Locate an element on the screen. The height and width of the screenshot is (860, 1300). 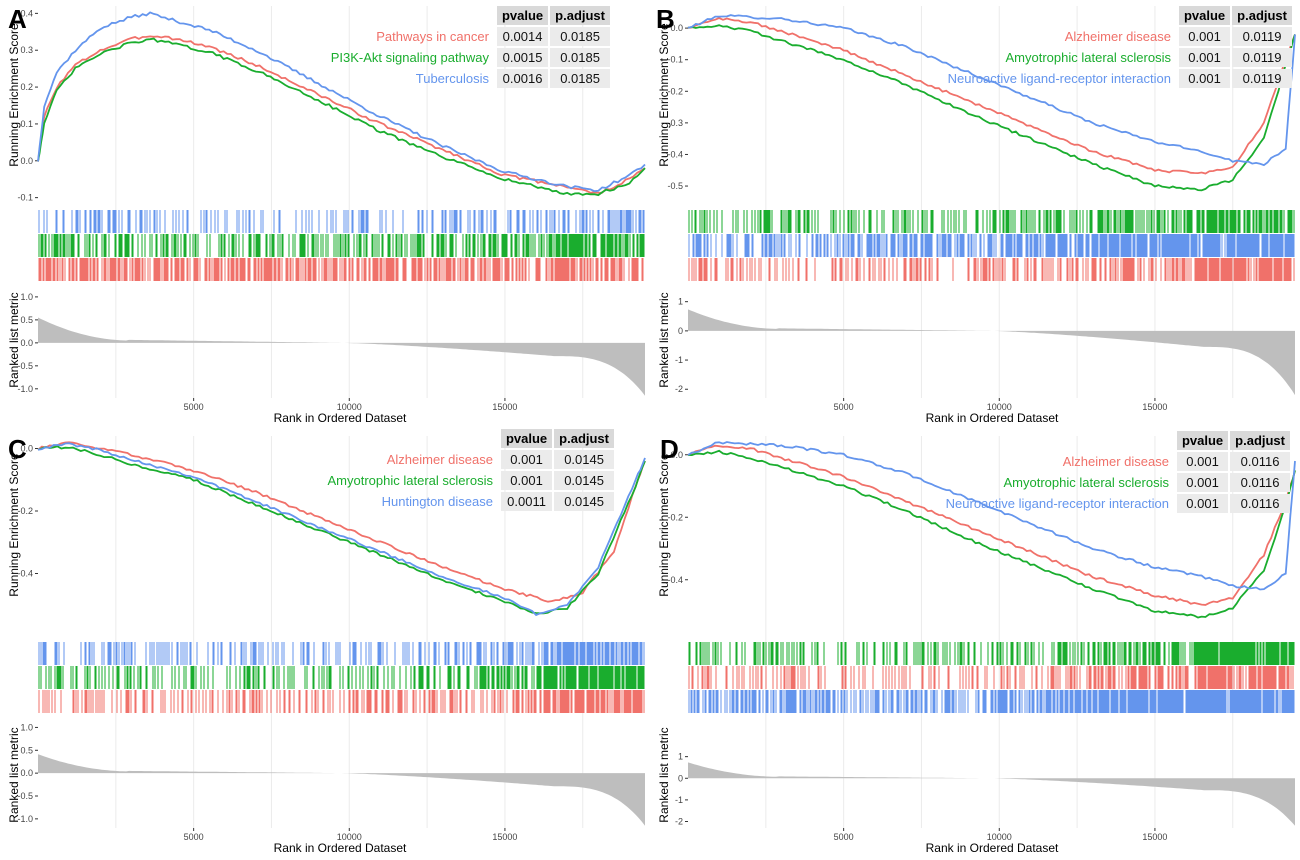
hit-row-blue is located at coordinates (341, 221).